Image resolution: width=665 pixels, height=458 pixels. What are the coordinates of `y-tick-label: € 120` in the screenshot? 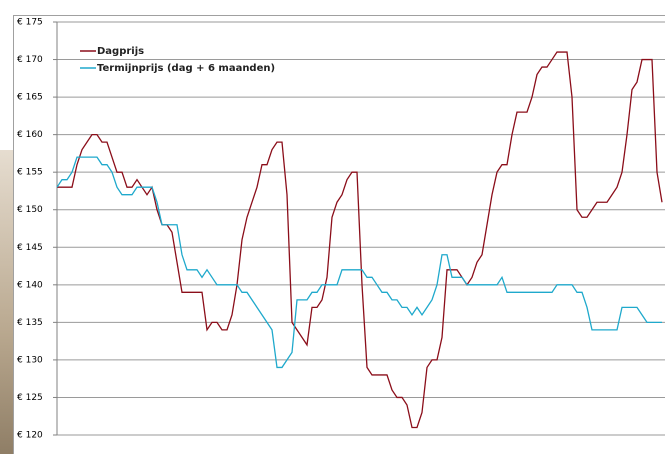 It's located at (30, 436).